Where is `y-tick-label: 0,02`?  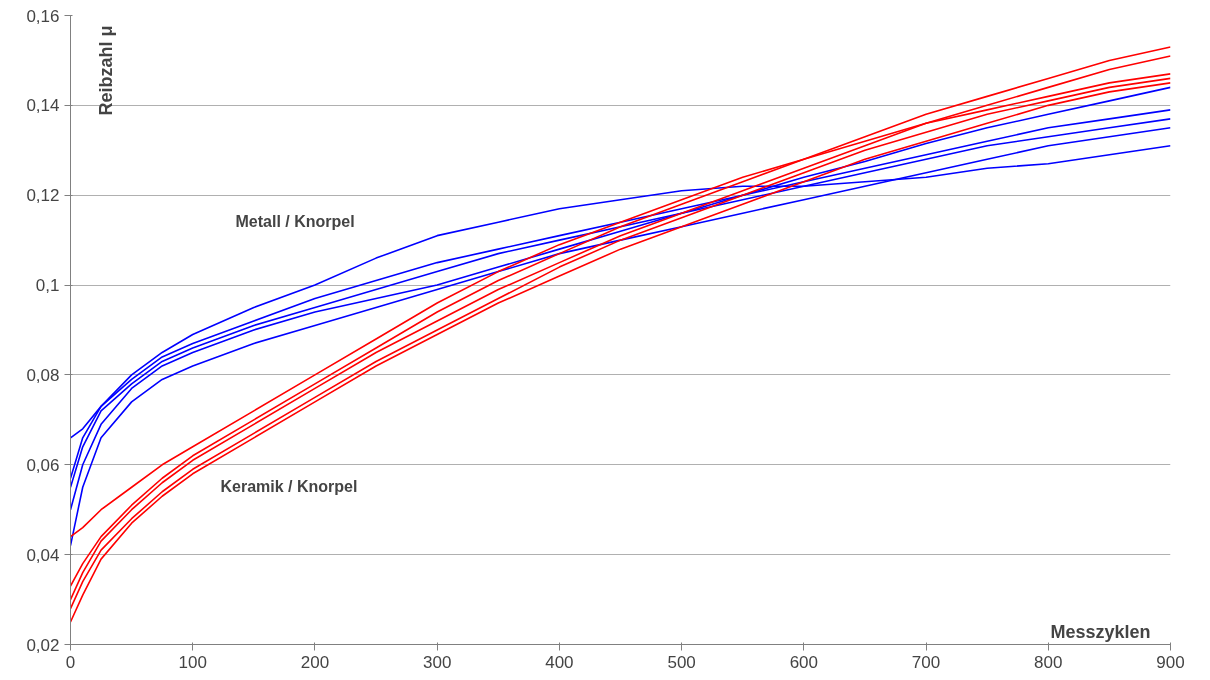
y-tick-label: 0,02 is located at coordinates (43, 645).